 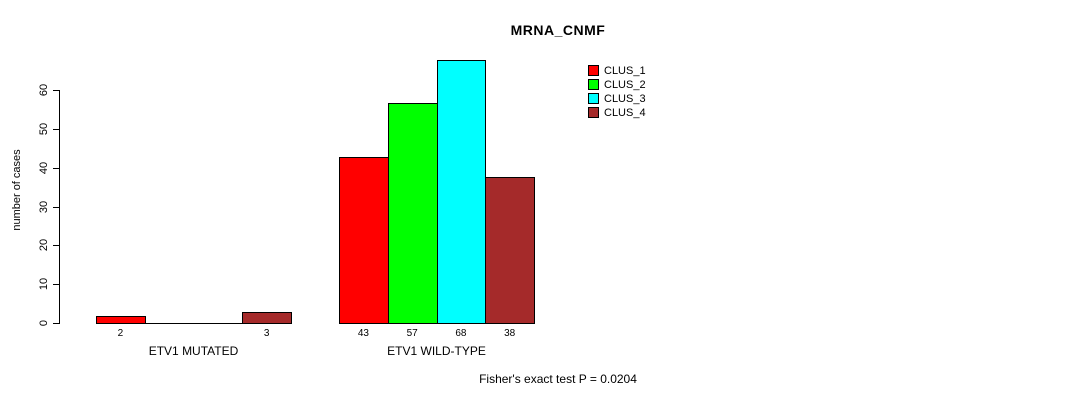 I want to click on bar-value-label: 68, so click(x=461, y=333).